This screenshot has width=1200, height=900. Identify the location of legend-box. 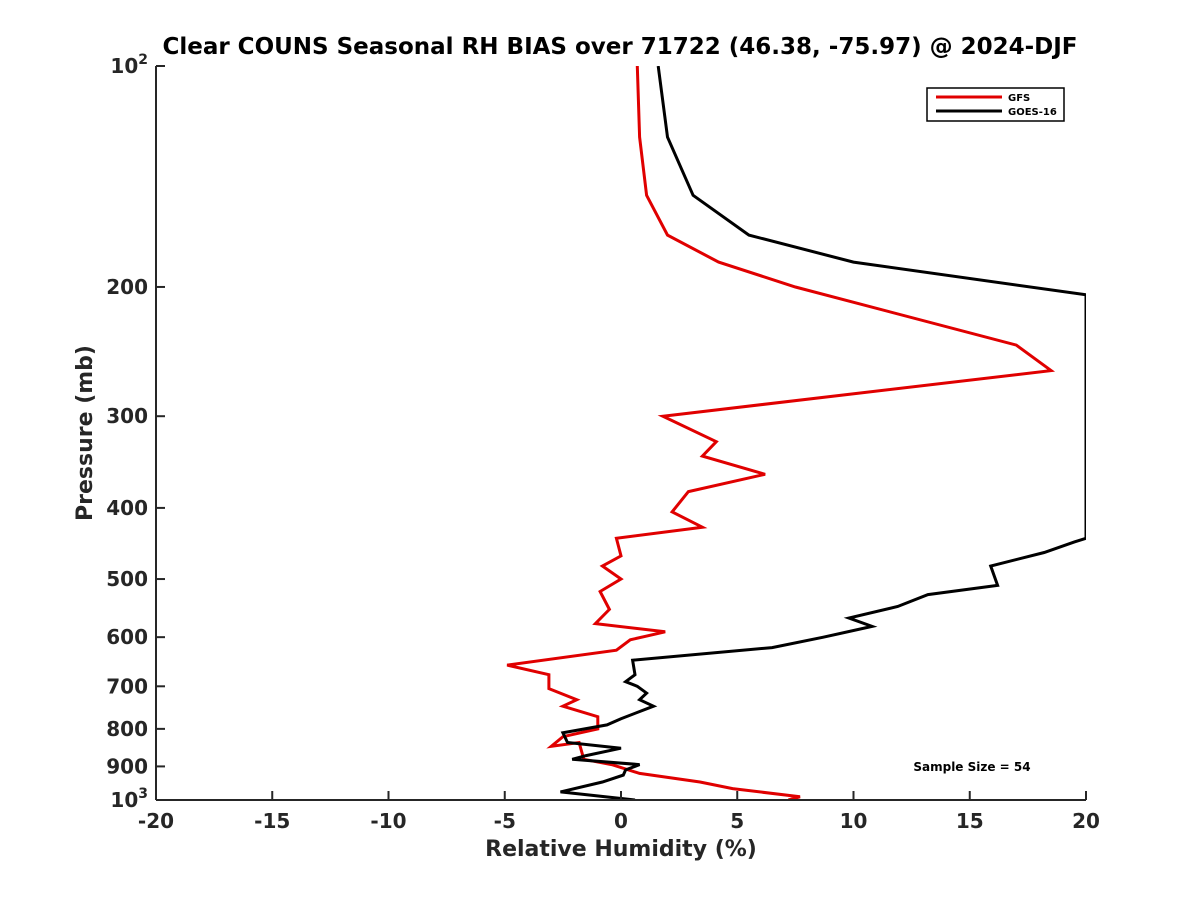
(995, 104).